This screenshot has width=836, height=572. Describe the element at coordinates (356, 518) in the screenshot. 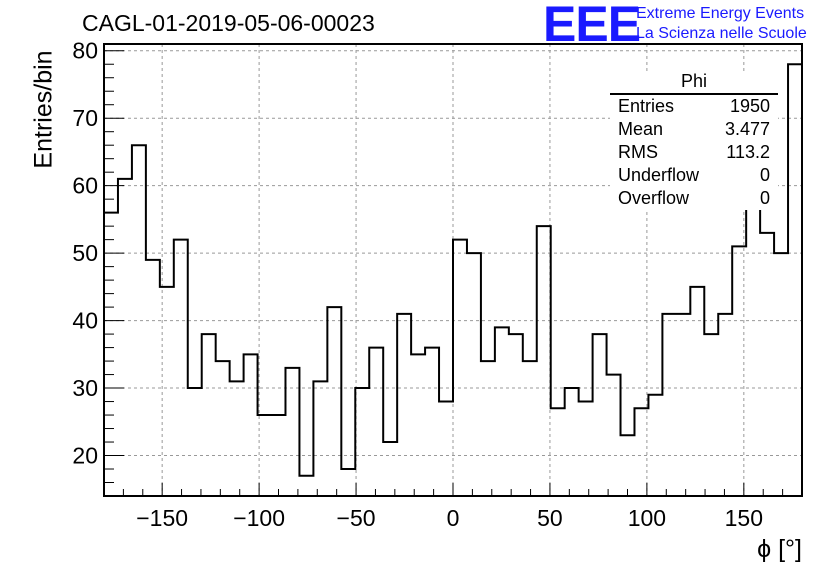

I see `x-tick-label: −50` at that location.